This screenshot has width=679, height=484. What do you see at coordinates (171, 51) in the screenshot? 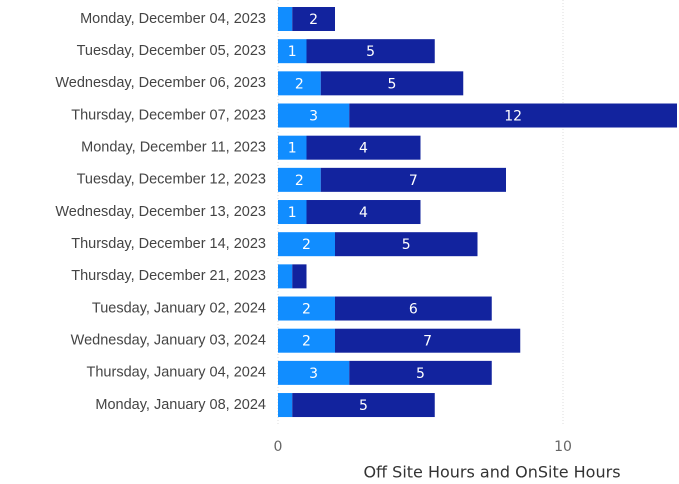
I see `category-label: Tuesday, December 05, 2023` at bounding box center [171, 51].